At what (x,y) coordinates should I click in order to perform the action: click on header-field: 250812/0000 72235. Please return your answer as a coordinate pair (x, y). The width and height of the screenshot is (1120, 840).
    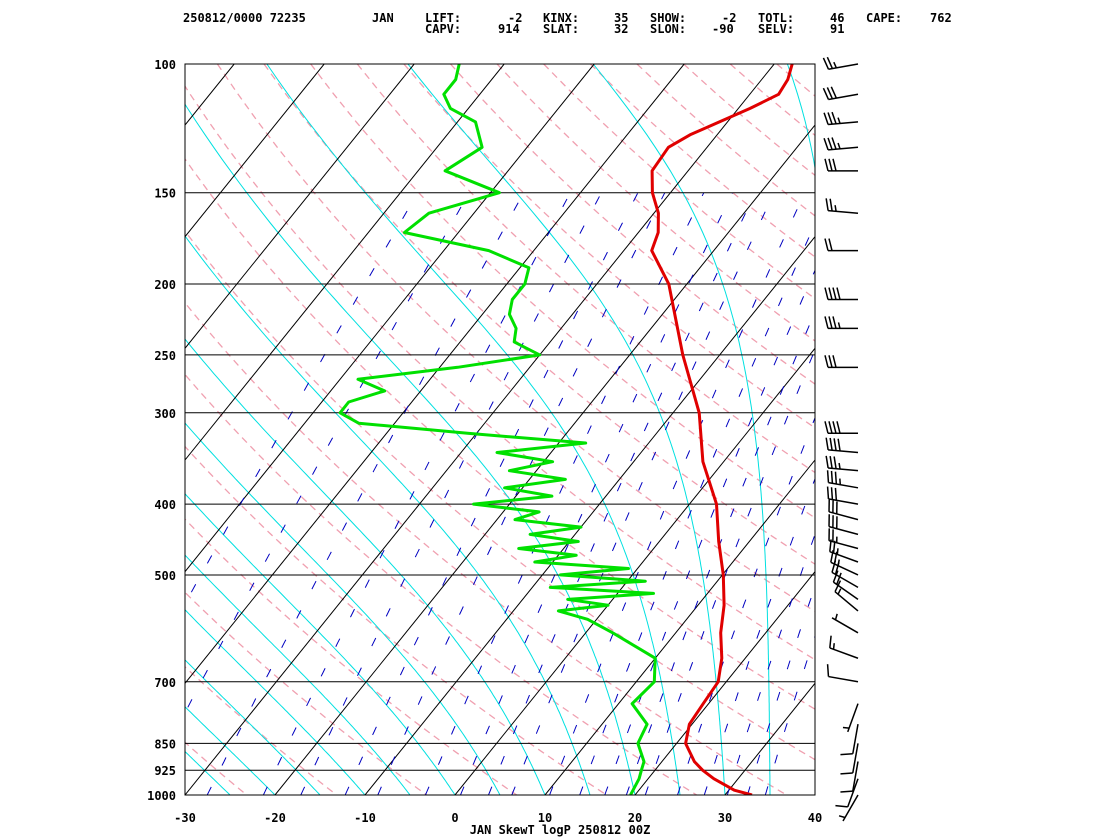
    Looking at the image, I should click on (244, 18).